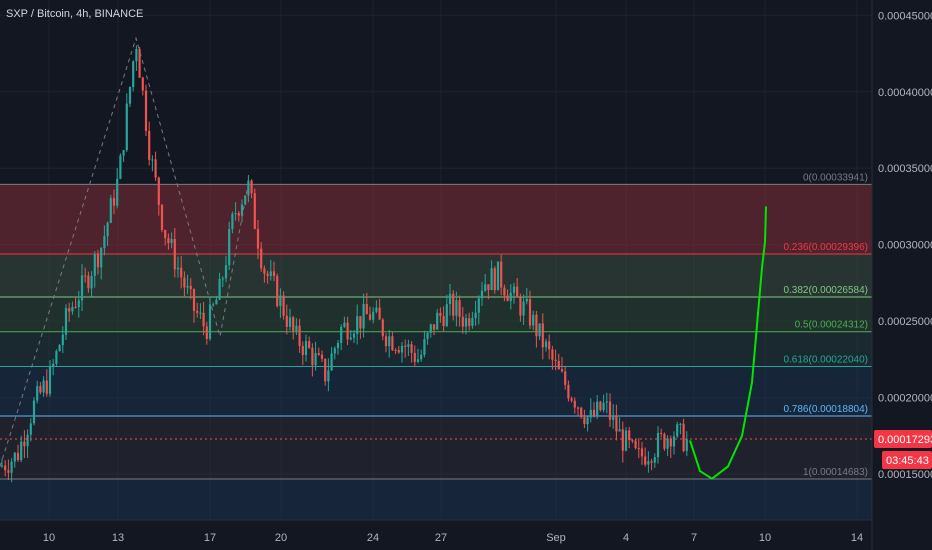 The image size is (932, 550). Describe the element at coordinates (728, 343) in the screenshot. I see `projection-curve` at that location.